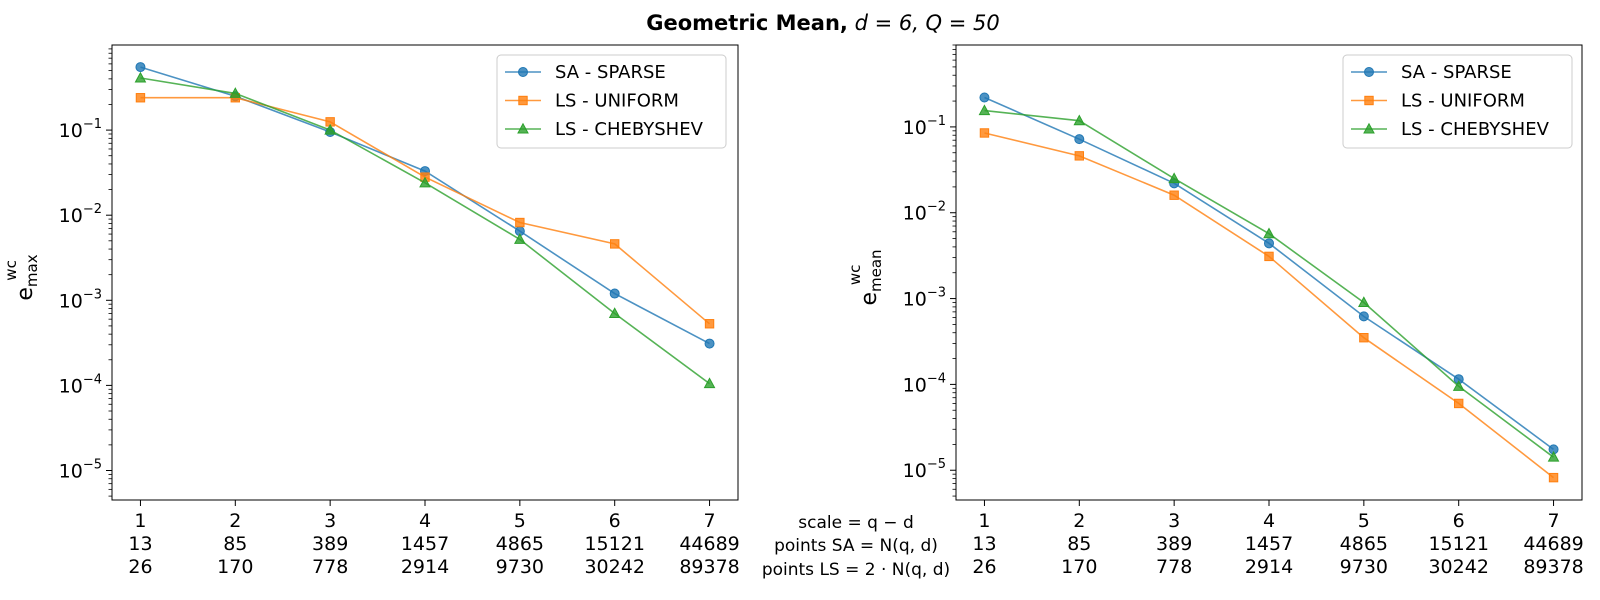 This screenshot has height=600, width=1600. Describe the element at coordinates (235, 567) in the screenshot. I see `x-tick-label: 170` at that location.